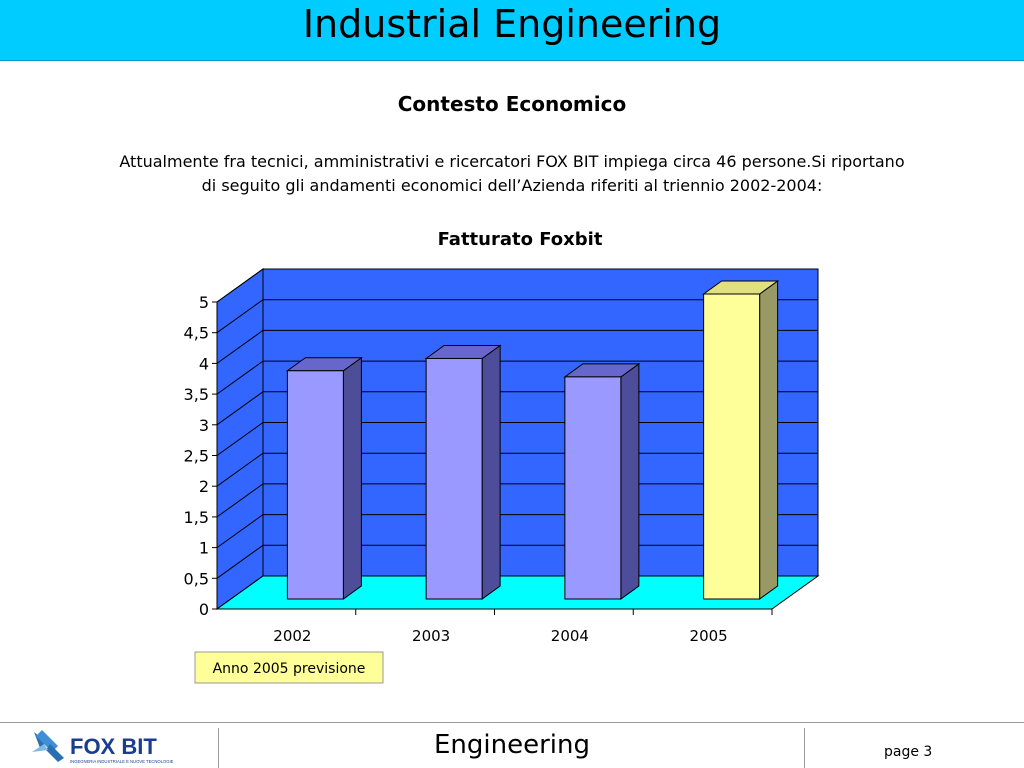 This screenshot has height=768, width=1024. What do you see at coordinates (520, 239) in the screenshot?
I see `chart-title: Fatturato Foxbit` at bounding box center [520, 239].